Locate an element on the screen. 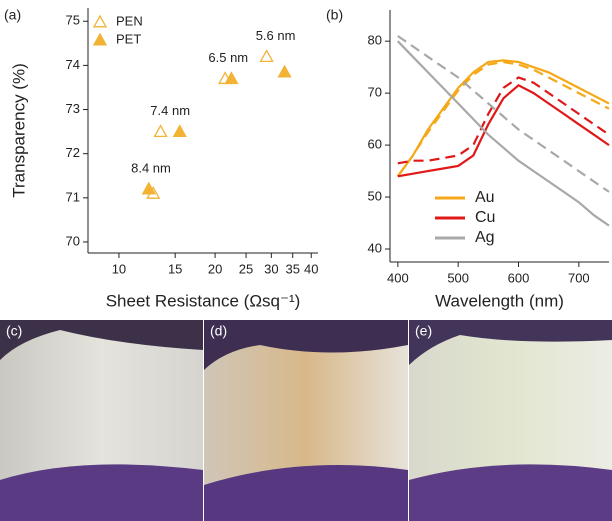  annotation: 6.5 nm is located at coordinates (228, 57).